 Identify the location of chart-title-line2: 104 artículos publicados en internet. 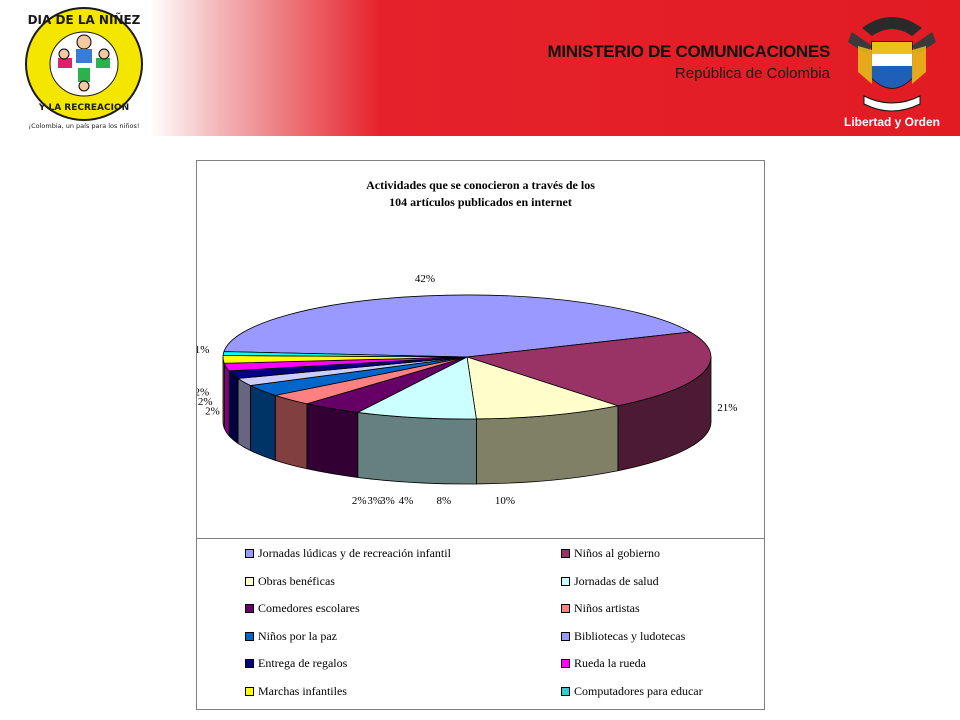
(480, 202).